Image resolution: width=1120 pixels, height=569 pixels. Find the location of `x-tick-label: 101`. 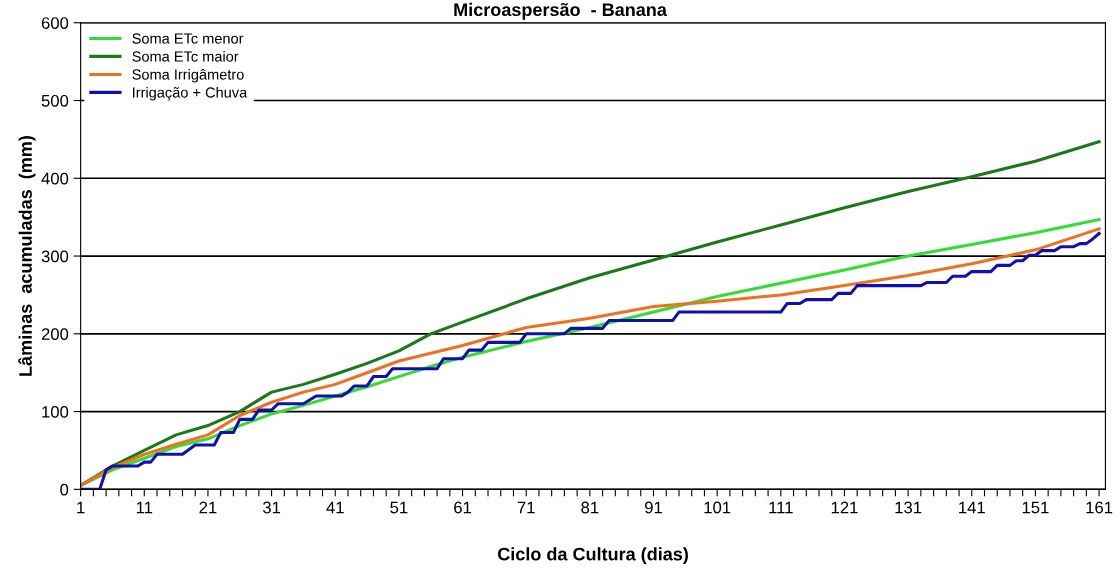

x-tick-label: 101 is located at coordinates (717, 507).